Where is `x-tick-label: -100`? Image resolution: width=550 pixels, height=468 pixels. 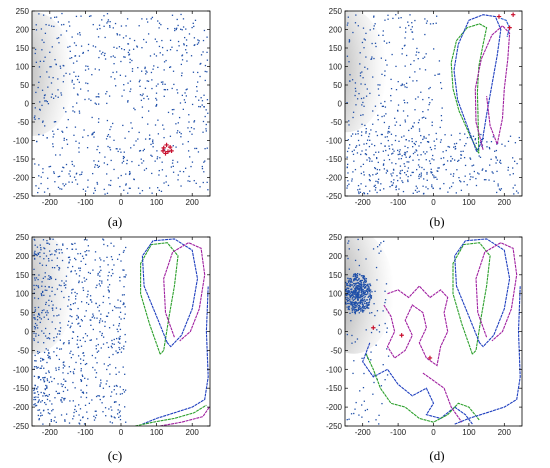
x-tick-label: -100 is located at coordinates (398, 432).